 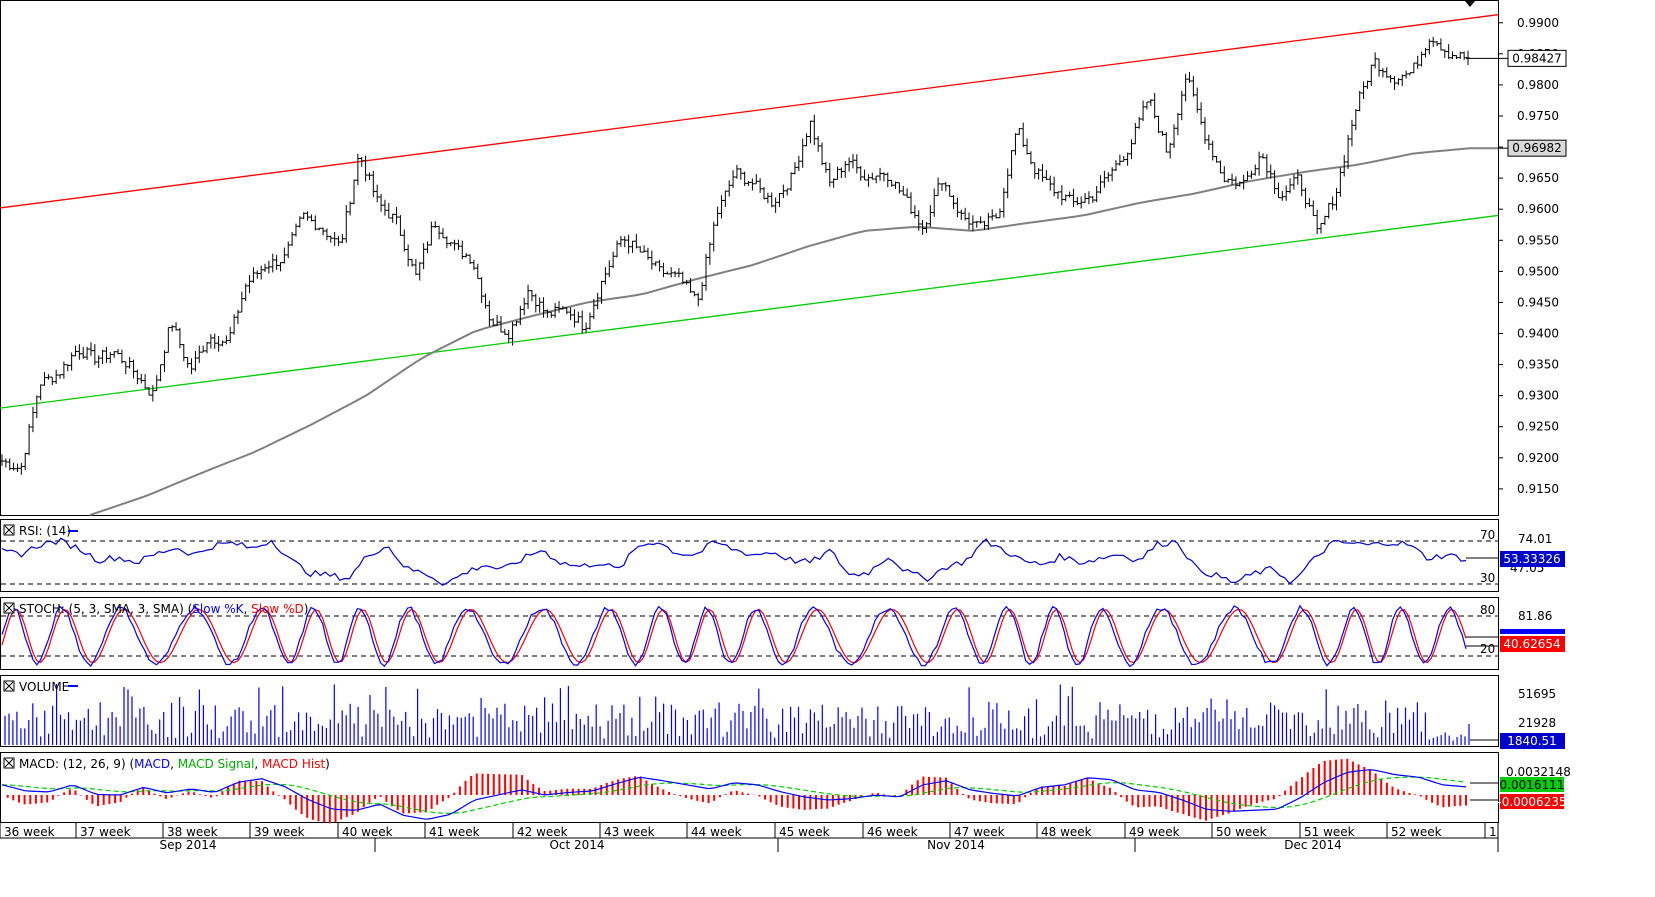 What do you see at coordinates (783, 555) in the screenshot?
I see `rsi-panel: 70 30 74.01 47.05 53.33326 RSI: (14)` at bounding box center [783, 555].